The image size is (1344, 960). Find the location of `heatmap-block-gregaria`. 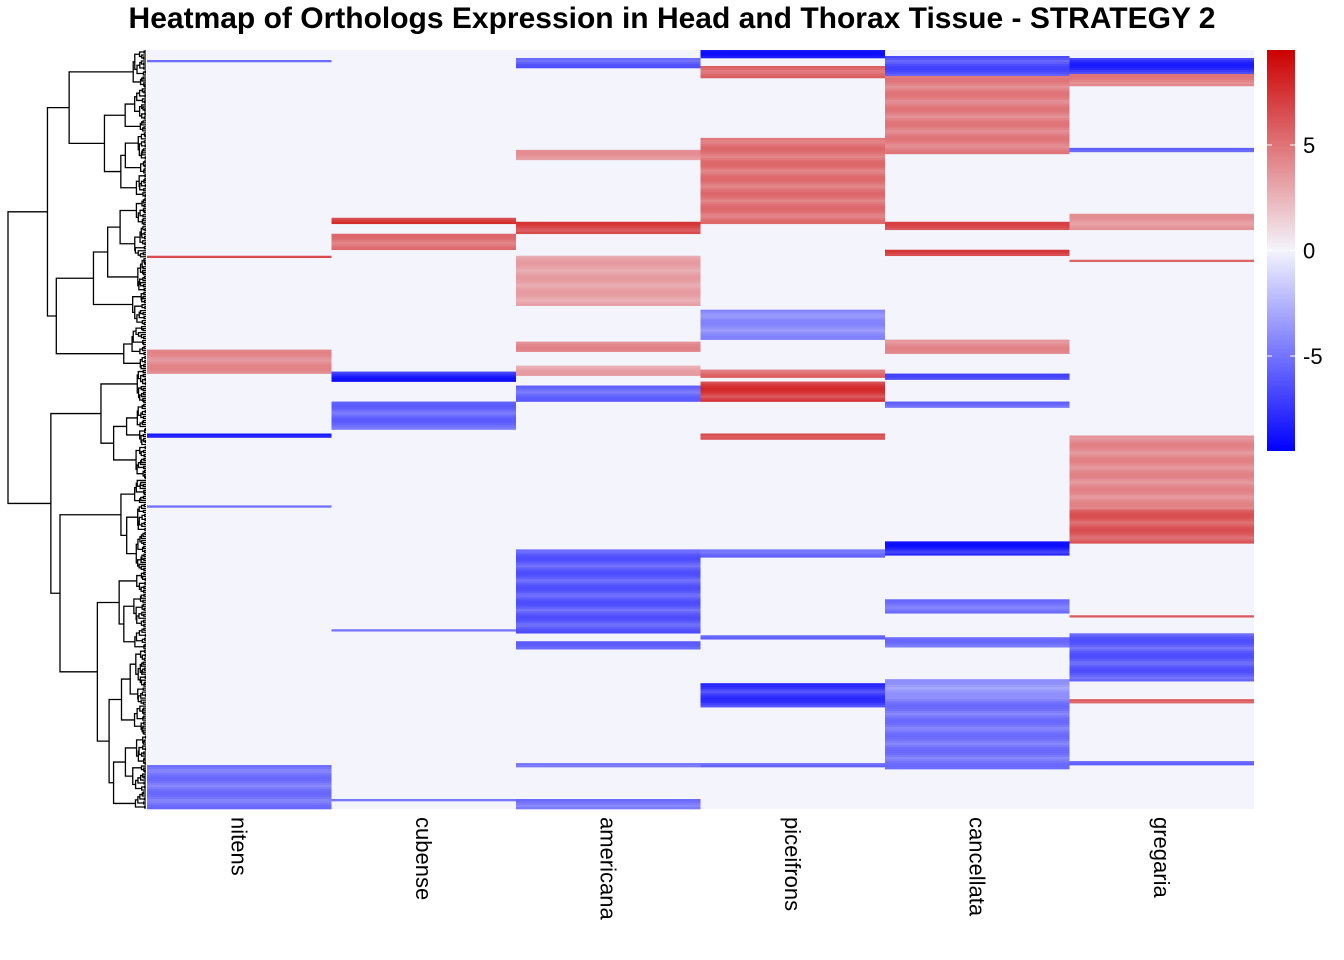

heatmap-block-gregaria is located at coordinates (1161, 657).